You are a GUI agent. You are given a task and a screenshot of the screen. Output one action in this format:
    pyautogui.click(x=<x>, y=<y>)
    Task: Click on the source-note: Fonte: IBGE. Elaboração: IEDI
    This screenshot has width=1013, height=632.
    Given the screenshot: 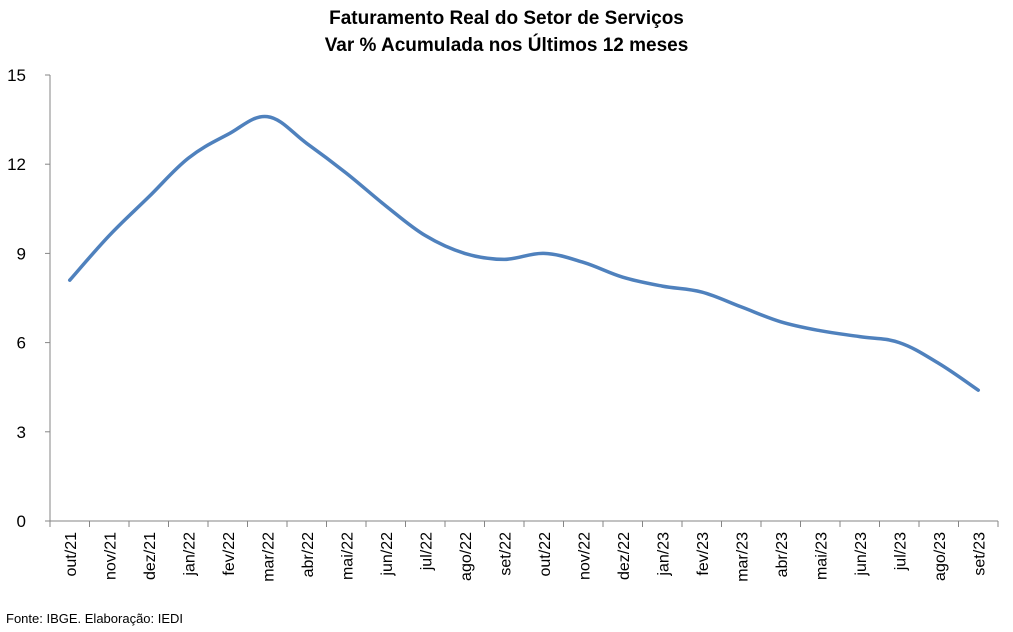 What is the action you would take?
    pyautogui.click(x=95, y=618)
    